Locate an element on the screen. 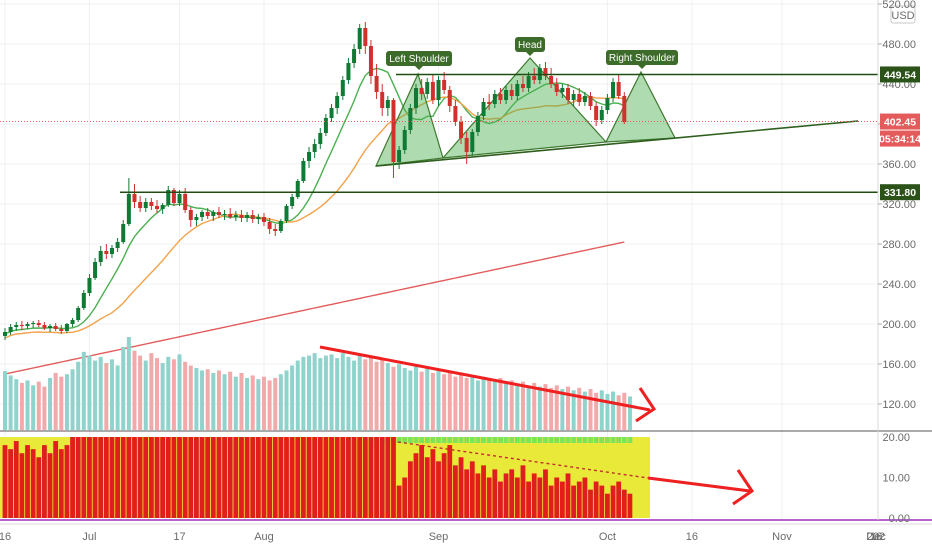 The image size is (932, 550). left-shoulder-label-pointer is located at coordinates (419, 68).